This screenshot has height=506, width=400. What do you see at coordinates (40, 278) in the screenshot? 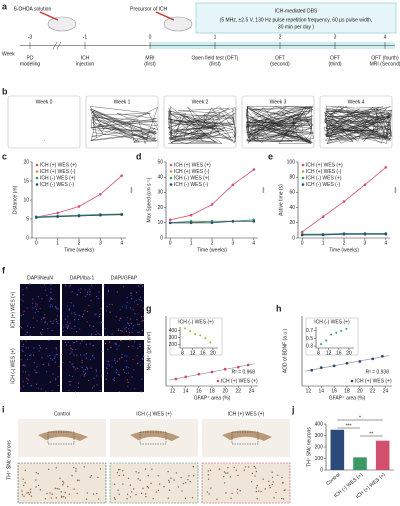
I see `stain-header: DAPI/NeuN` at bounding box center [40, 278].